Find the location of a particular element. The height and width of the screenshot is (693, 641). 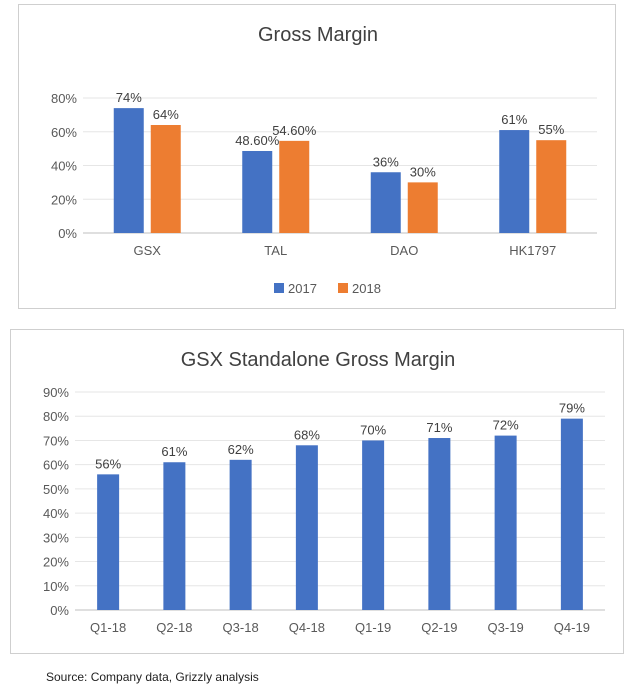

x-tick-label: Q2-19 is located at coordinates (439, 627).